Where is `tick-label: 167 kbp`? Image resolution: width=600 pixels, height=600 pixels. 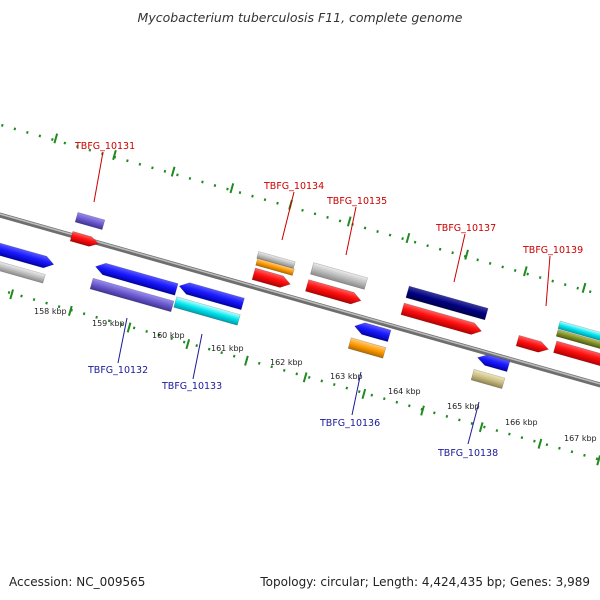 tick-label: 167 kbp is located at coordinates (580, 438).